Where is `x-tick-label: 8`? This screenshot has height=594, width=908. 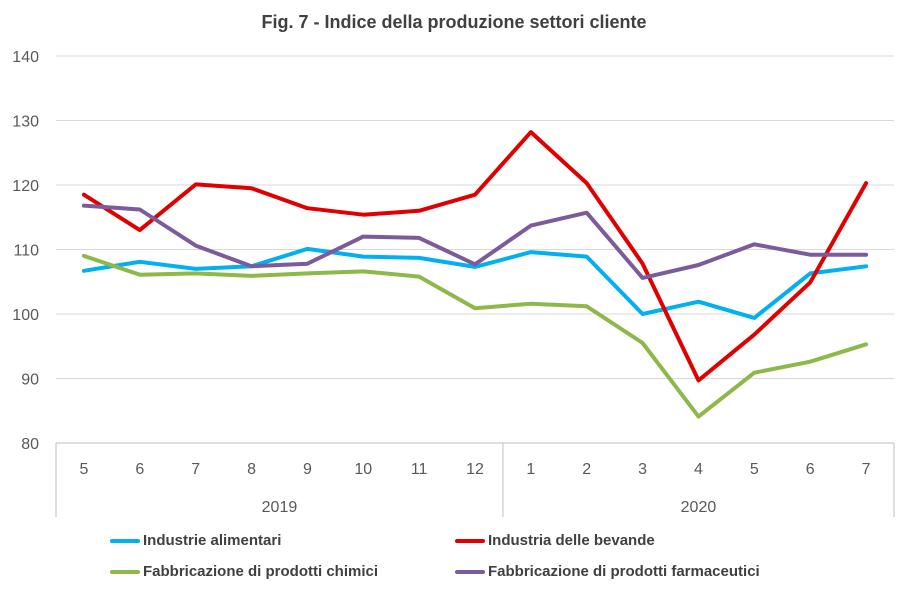 x-tick-label: 8 is located at coordinates (251, 469).